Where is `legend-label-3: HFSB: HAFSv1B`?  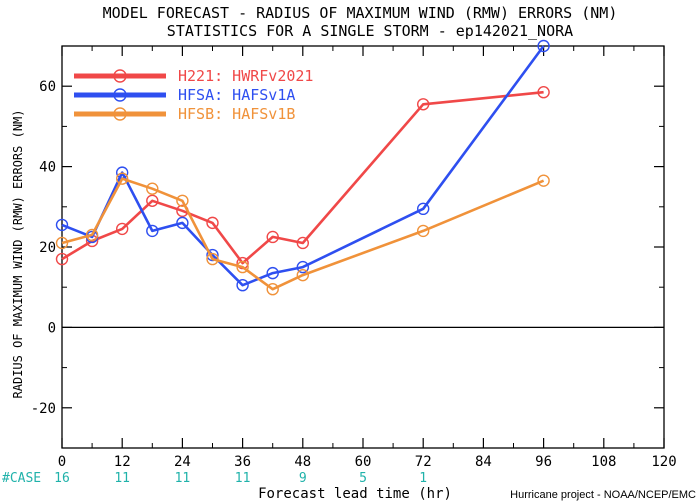
legend-label-3: HFSB: HAFSv1B is located at coordinates (236, 114).